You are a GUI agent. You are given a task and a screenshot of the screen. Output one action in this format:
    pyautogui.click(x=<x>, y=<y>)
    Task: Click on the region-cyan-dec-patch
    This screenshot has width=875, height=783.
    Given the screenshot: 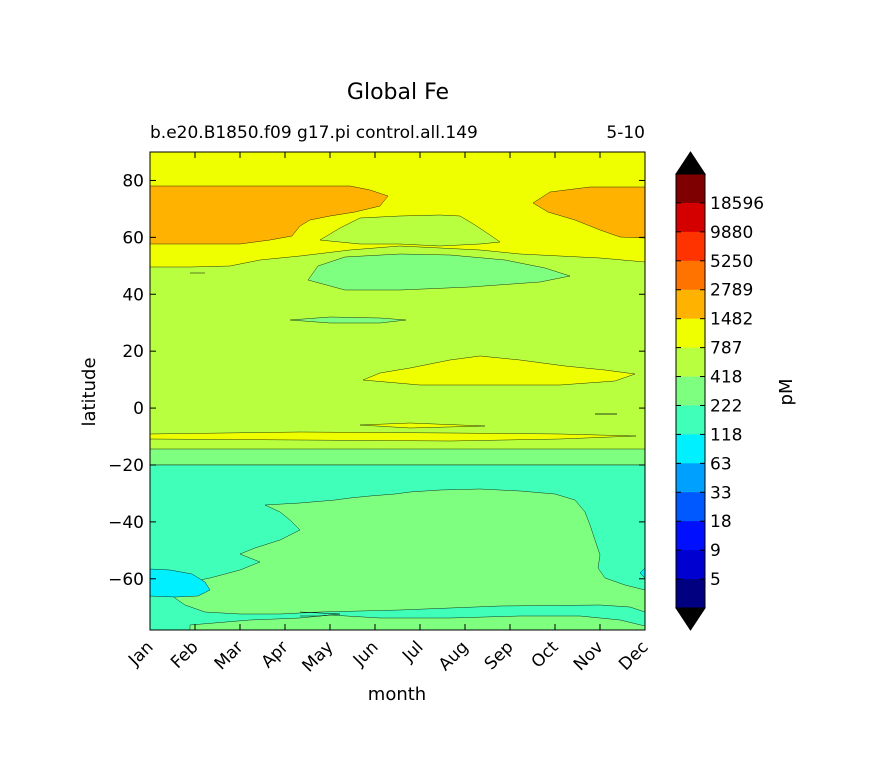 What is the action you would take?
    pyautogui.click(x=642, y=573)
    